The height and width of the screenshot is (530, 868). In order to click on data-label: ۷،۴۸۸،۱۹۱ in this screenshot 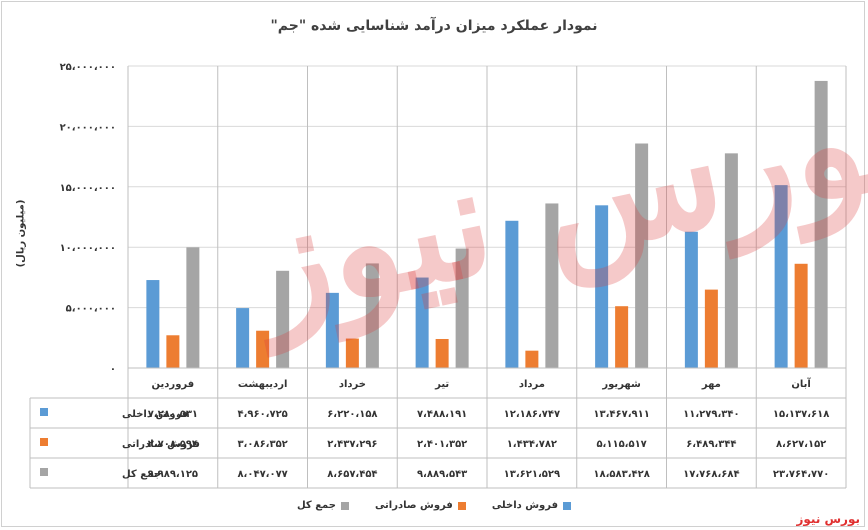, I will do `click(442, 414)`.